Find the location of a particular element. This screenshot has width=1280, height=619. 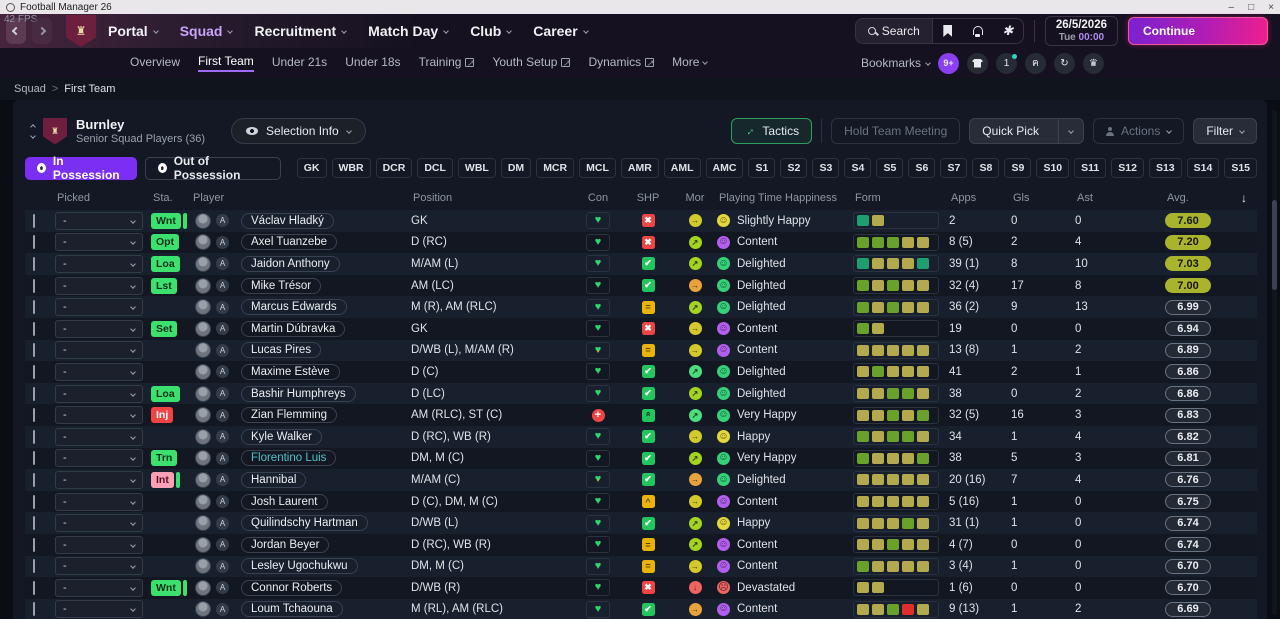

position-chip-wbl: WBL is located at coordinates (476, 168).